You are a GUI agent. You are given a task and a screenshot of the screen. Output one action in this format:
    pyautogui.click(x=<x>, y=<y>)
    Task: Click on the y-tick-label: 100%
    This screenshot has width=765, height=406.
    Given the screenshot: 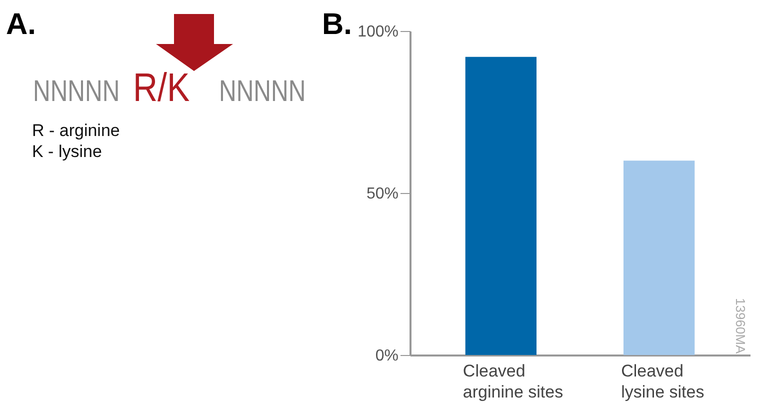 What is the action you would take?
    pyautogui.click(x=378, y=32)
    